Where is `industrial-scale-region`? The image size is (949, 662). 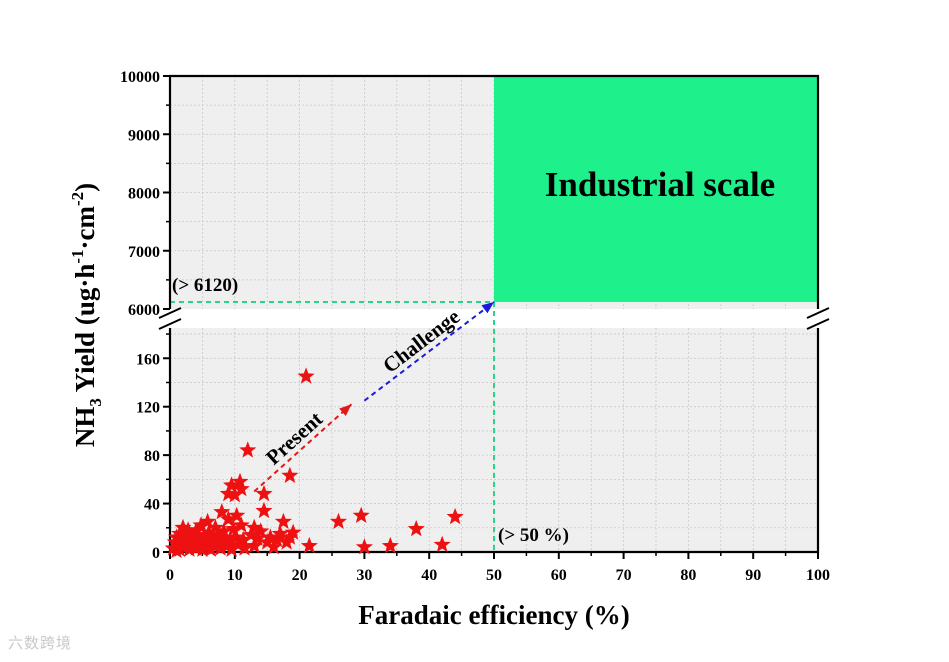 industrial-scale-region is located at coordinates (656, 189).